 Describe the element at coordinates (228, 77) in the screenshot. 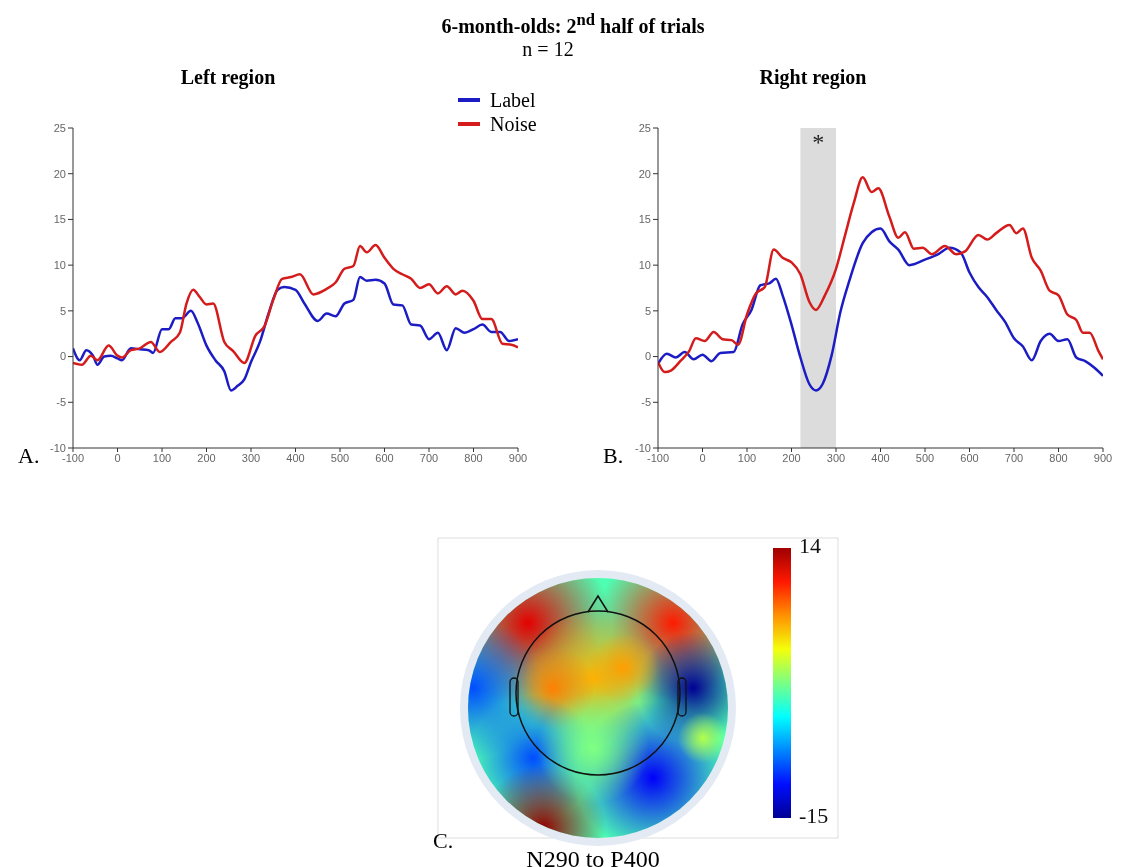

I see `text: Left region` at that location.